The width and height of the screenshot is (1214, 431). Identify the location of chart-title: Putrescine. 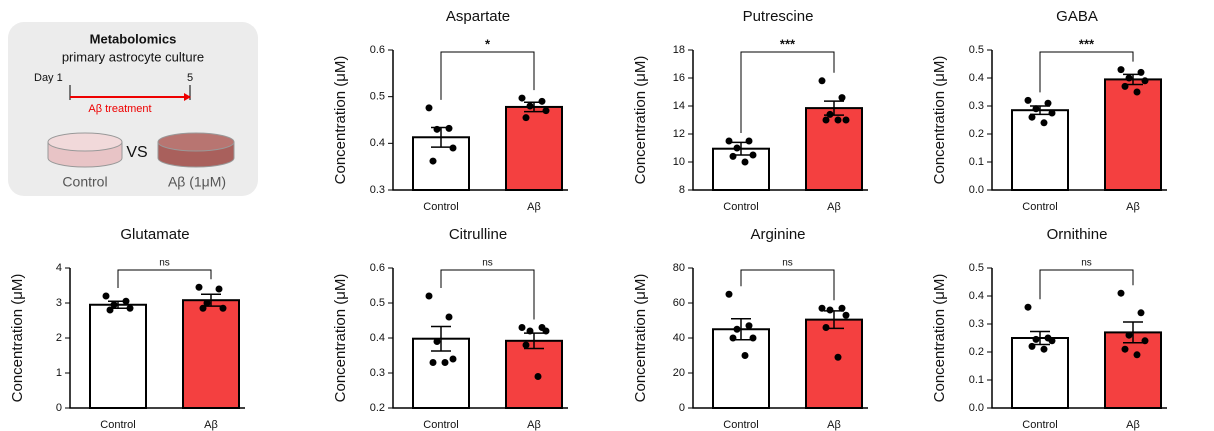
(778, 16).